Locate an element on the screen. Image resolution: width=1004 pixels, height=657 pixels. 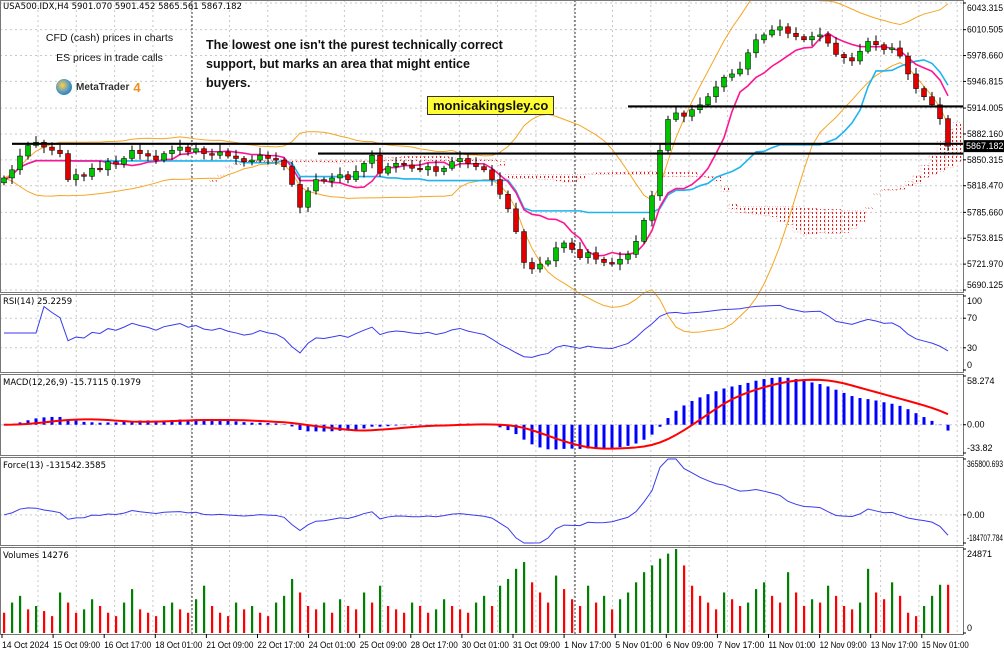
rsi-panel is located at coordinates (476, 331).